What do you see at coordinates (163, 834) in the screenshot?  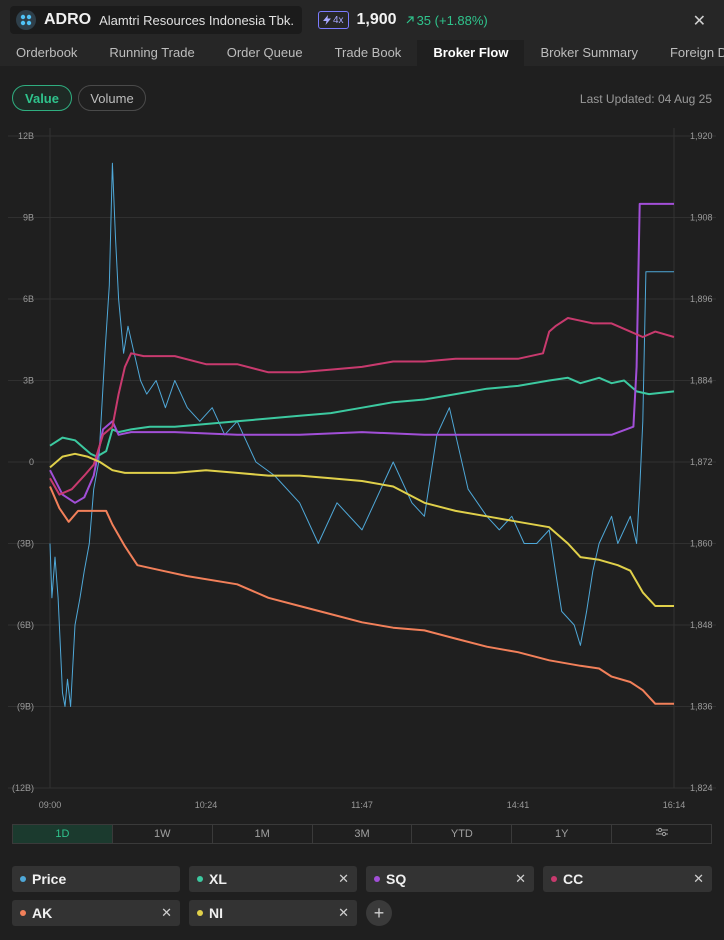 I see `range-1w: 1W` at bounding box center [163, 834].